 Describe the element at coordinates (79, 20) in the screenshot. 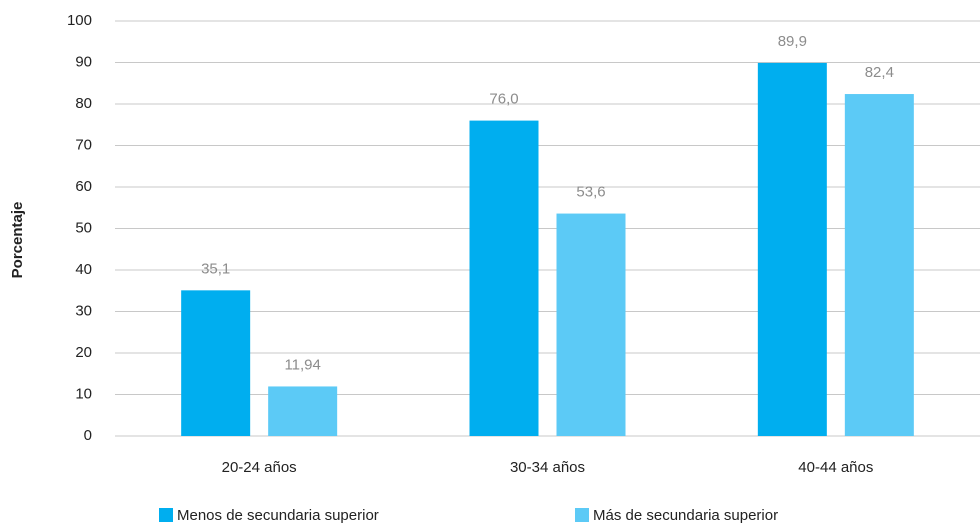

I see `y-tick-label: 100` at that location.